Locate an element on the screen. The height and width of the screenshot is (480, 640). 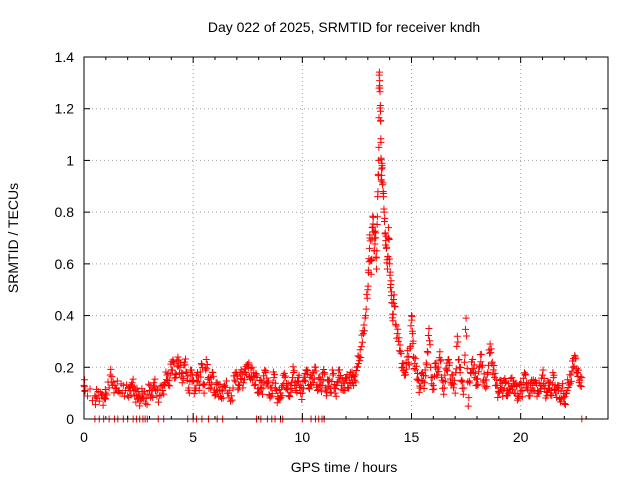
y-tick-label: 1.2 is located at coordinates (65, 109).